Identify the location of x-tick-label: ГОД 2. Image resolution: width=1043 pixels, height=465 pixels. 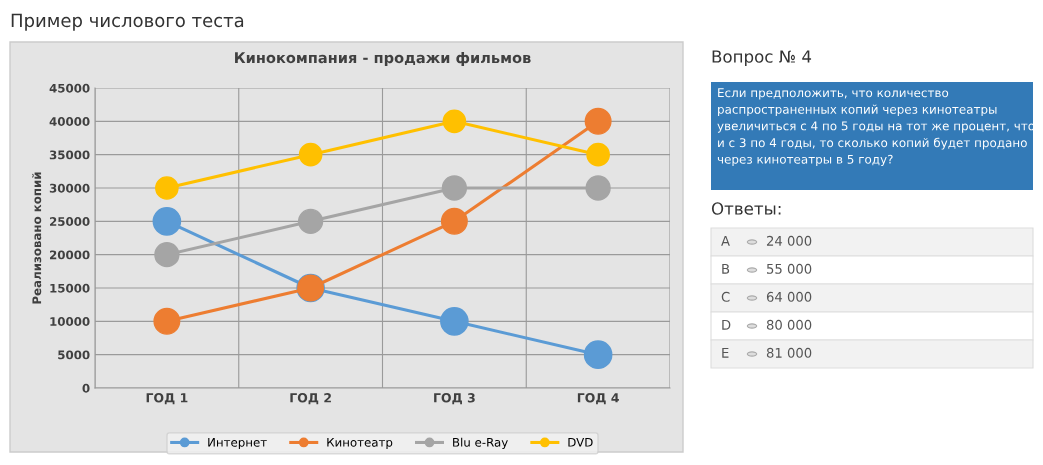
(310, 399).